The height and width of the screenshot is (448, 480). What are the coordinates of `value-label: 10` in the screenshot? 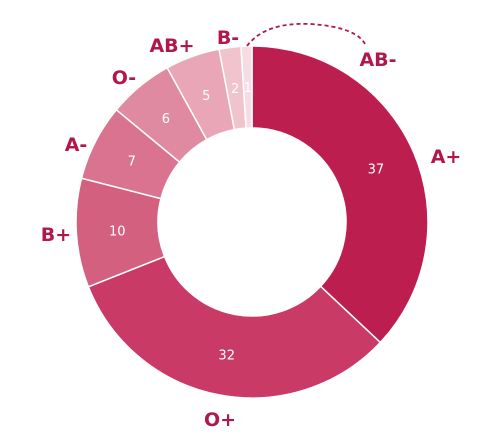 It's located at (117, 231).